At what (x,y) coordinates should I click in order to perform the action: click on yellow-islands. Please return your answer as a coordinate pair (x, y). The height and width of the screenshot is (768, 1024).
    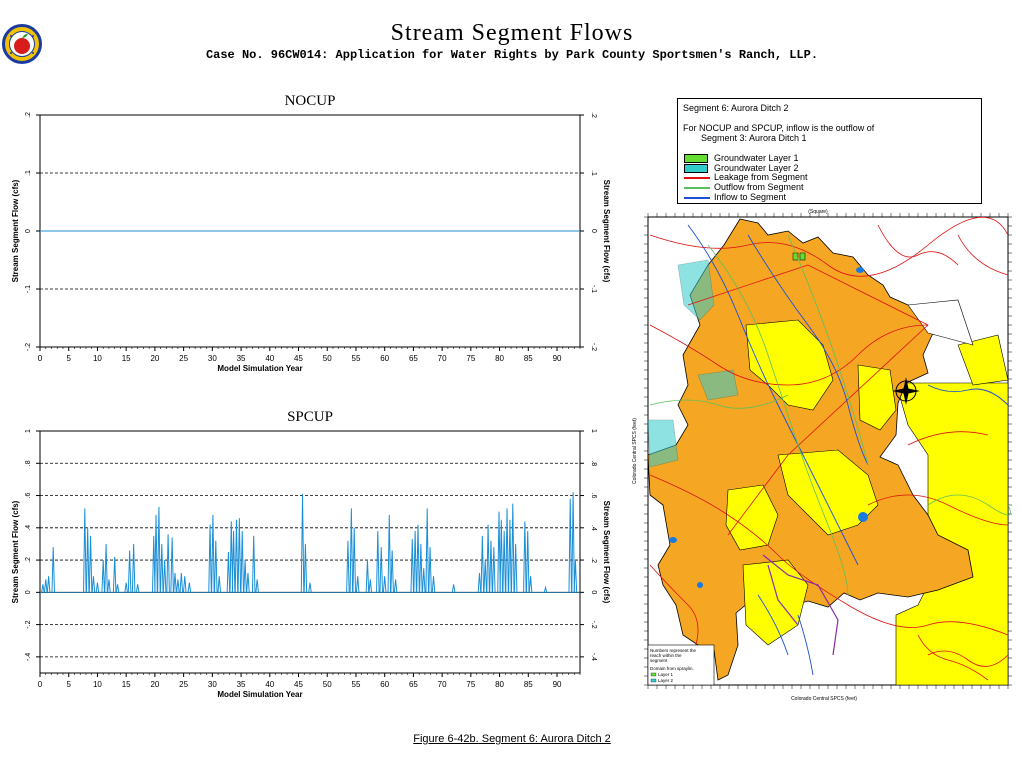
    Looking at the image, I should click on (867, 472).